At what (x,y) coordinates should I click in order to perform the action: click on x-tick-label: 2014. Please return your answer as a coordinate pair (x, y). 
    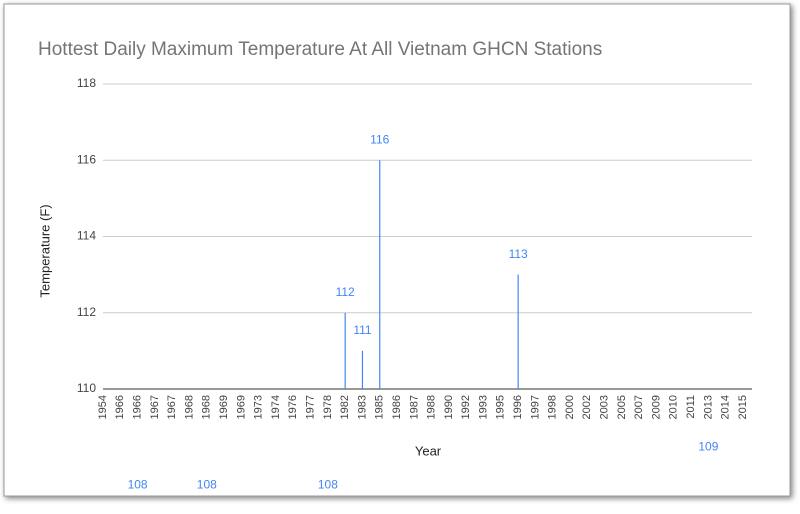
    Looking at the image, I should click on (726, 407).